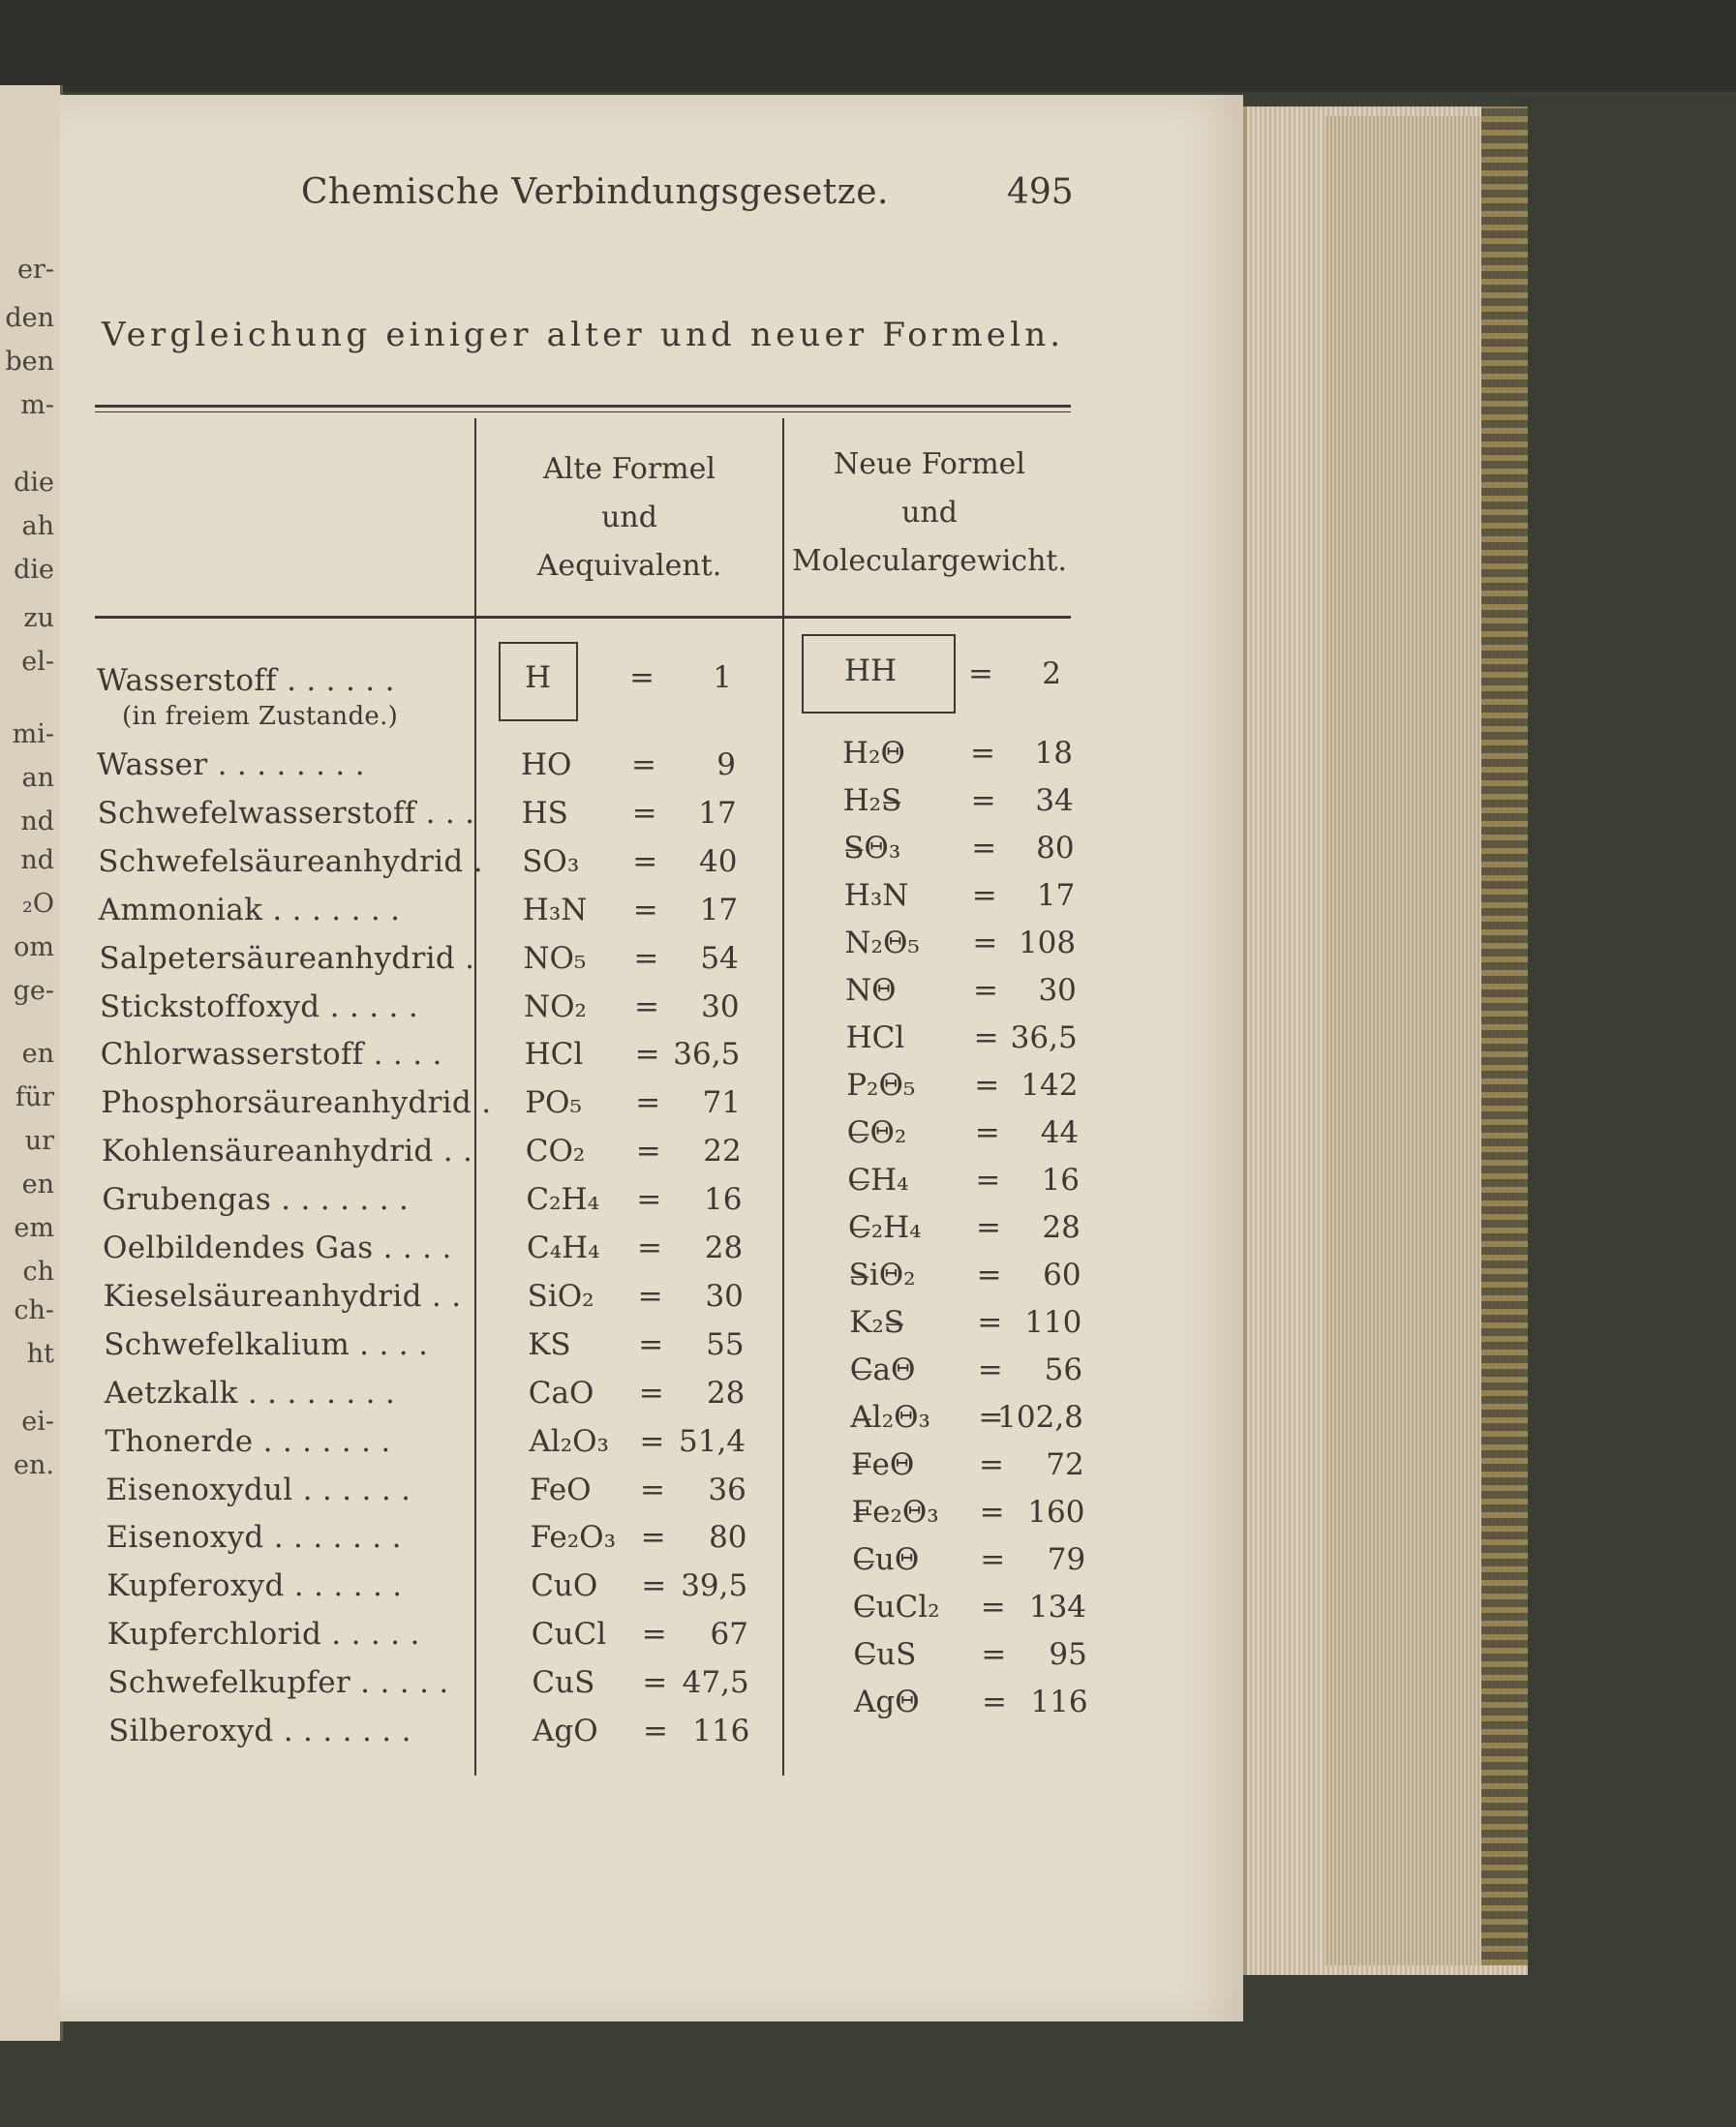  What do you see at coordinates (569, 1635) in the screenshot?
I see `old-formula: CuCl` at bounding box center [569, 1635].